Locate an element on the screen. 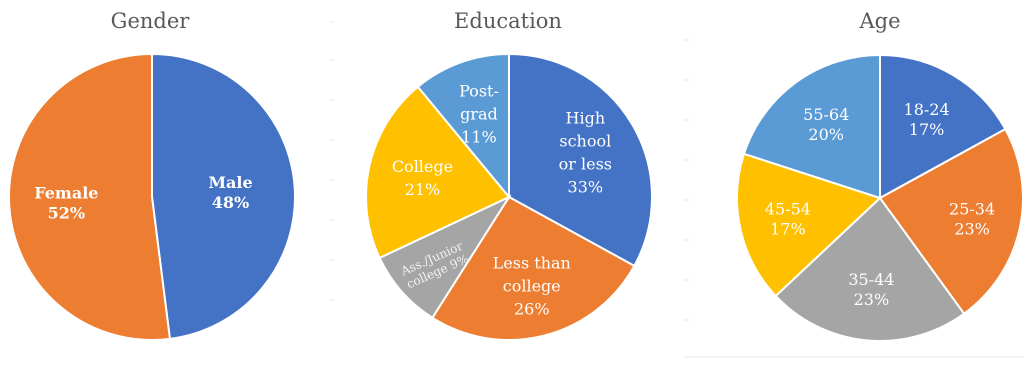 This screenshot has height=365, width=1024. age-slice-label-1: 25-34 23% is located at coordinates (972, 219).